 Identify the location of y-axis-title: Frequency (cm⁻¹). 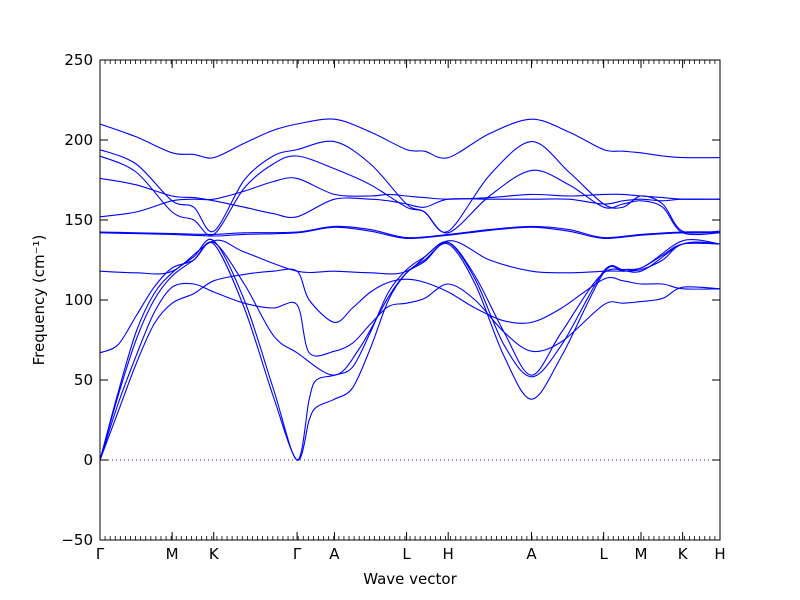
(39, 300).